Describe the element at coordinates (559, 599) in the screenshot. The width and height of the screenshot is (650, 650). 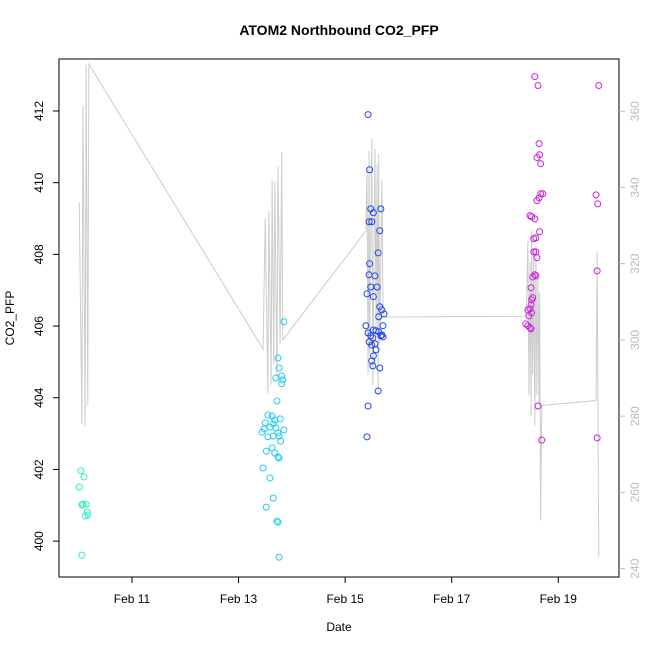
I see `x-tick-label: Feb 19` at that location.